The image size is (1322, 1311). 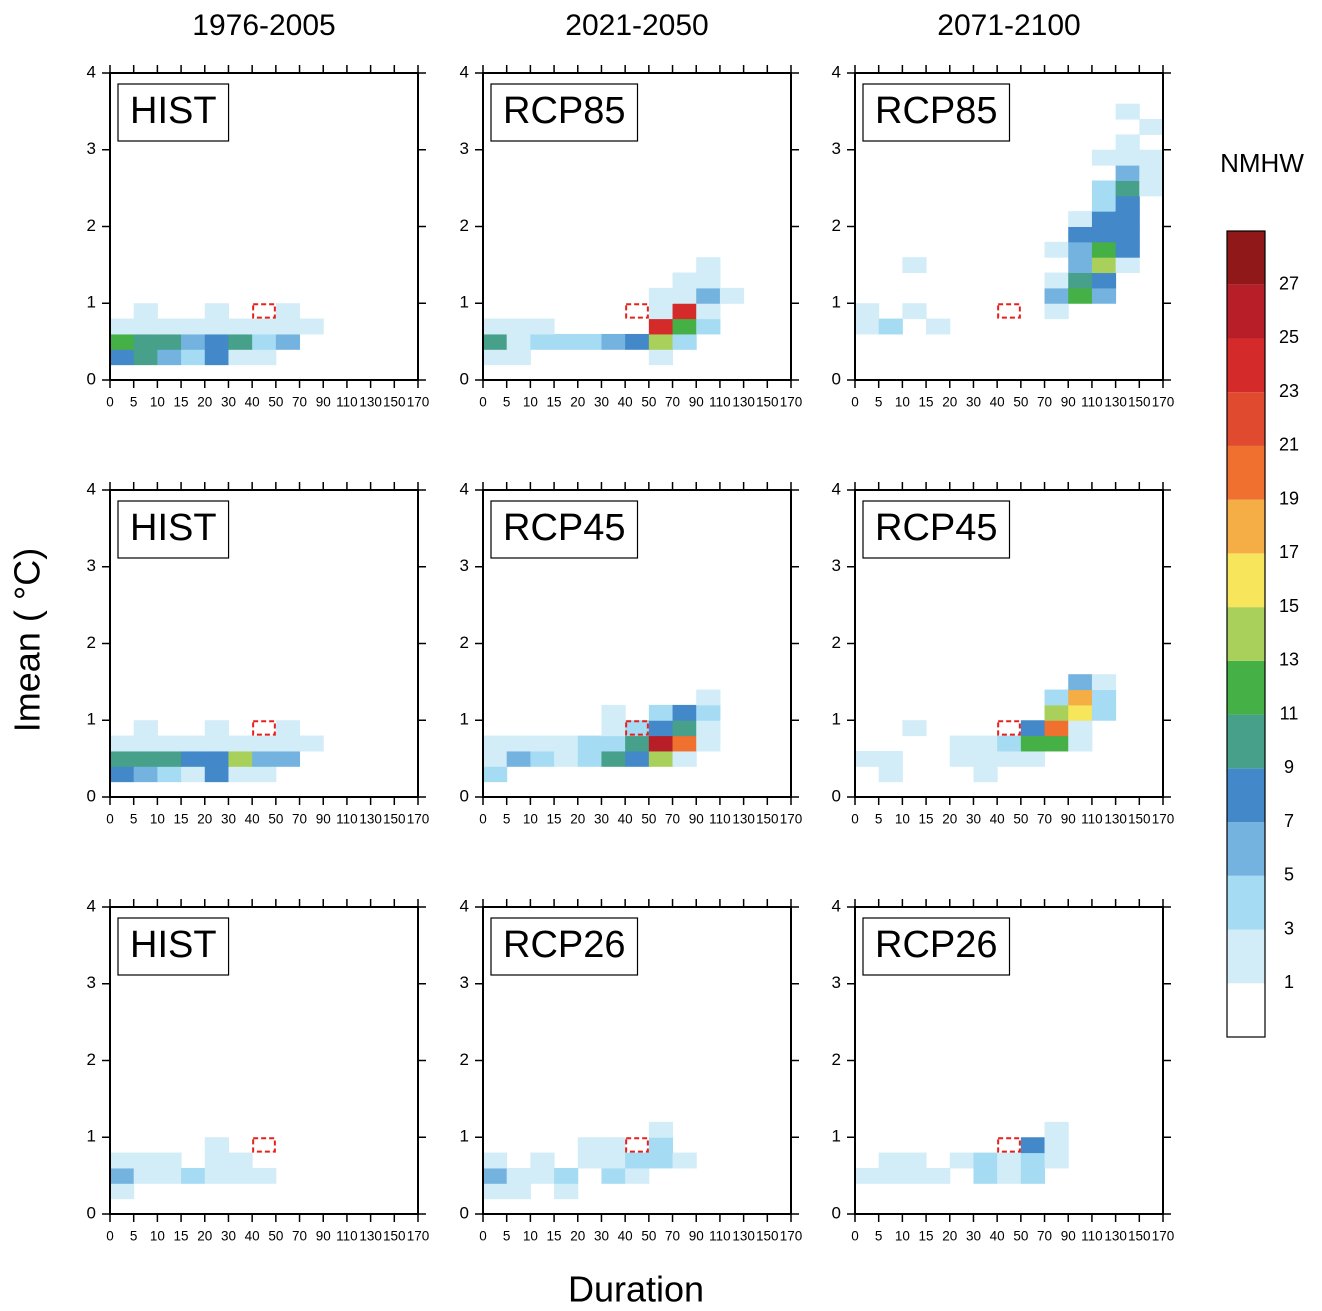 What do you see at coordinates (1289, 445) in the screenshot?
I see `colorbar-label: 21` at bounding box center [1289, 445].